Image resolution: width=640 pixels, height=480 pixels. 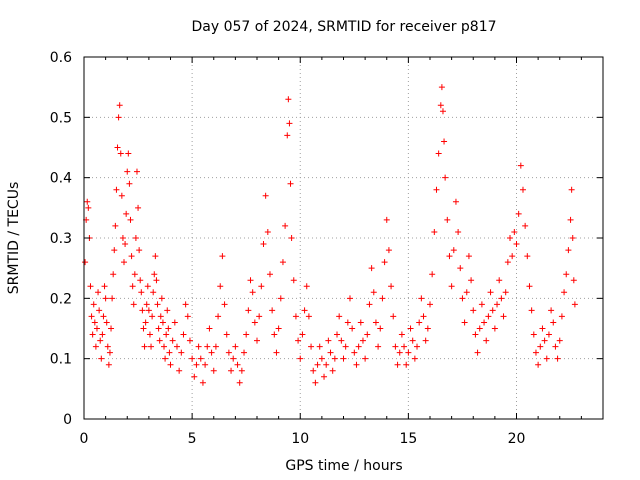 I want to click on y-tick-label: 0.3, so click(x=61, y=239).